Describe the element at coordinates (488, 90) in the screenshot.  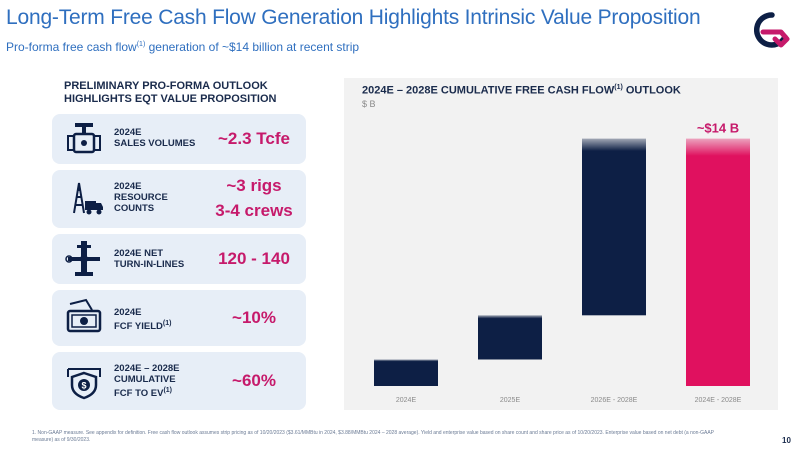
I see `chart-title-text: 2024E – 2028E CUMULATIVE FREE CASH FLOW` at that location.